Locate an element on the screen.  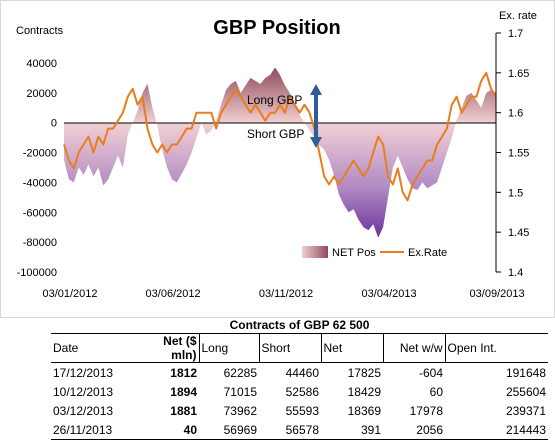
y-right-tick-label: 1.55 is located at coordinates (518, 154).